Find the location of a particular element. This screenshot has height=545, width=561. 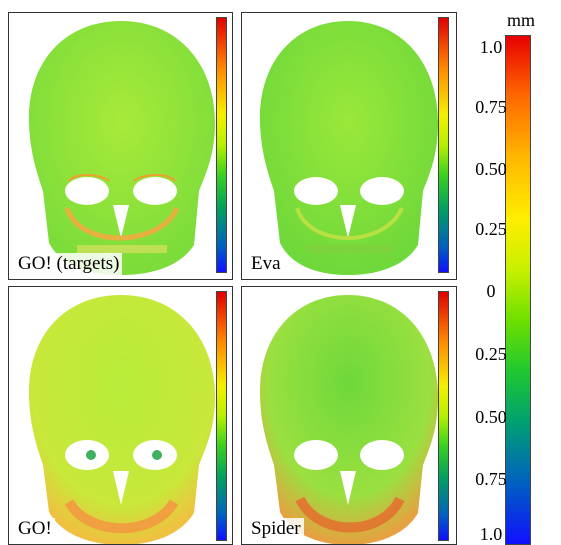

colorbar-unit: mm is located at coordinates (521, 20).